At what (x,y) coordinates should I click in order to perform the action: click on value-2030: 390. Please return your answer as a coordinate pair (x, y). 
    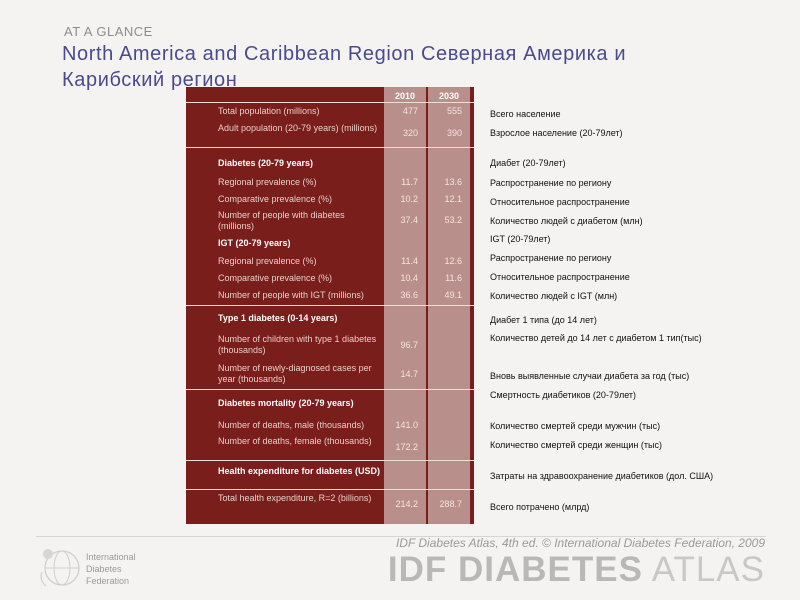
    Looking at the image, I should click on (454, 133).